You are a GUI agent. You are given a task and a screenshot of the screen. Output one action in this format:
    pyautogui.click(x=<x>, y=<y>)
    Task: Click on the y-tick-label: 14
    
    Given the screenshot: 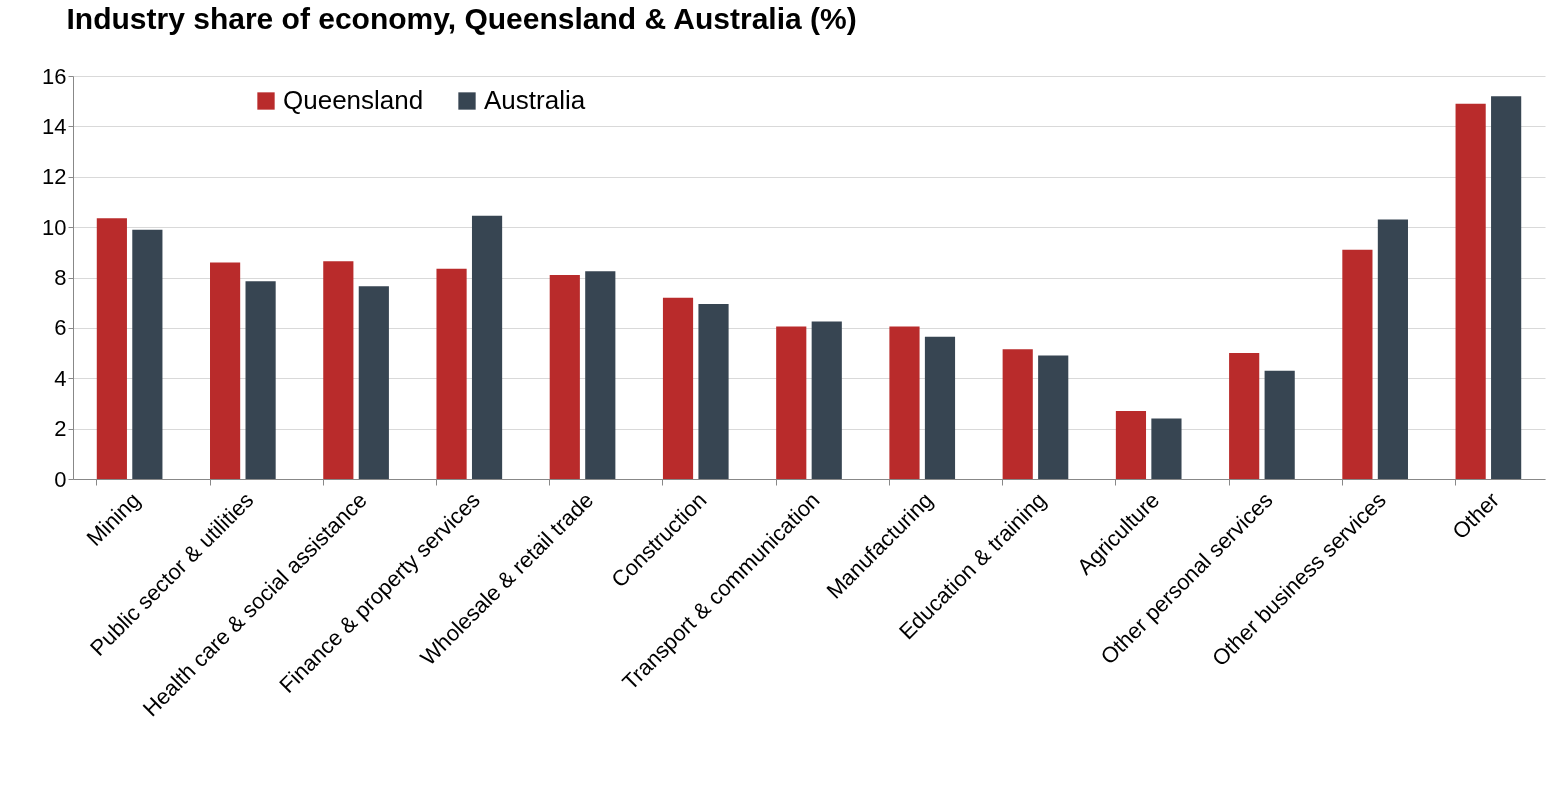 What is the action you would take?
    pyautogui.click(x=54, y=126)
    